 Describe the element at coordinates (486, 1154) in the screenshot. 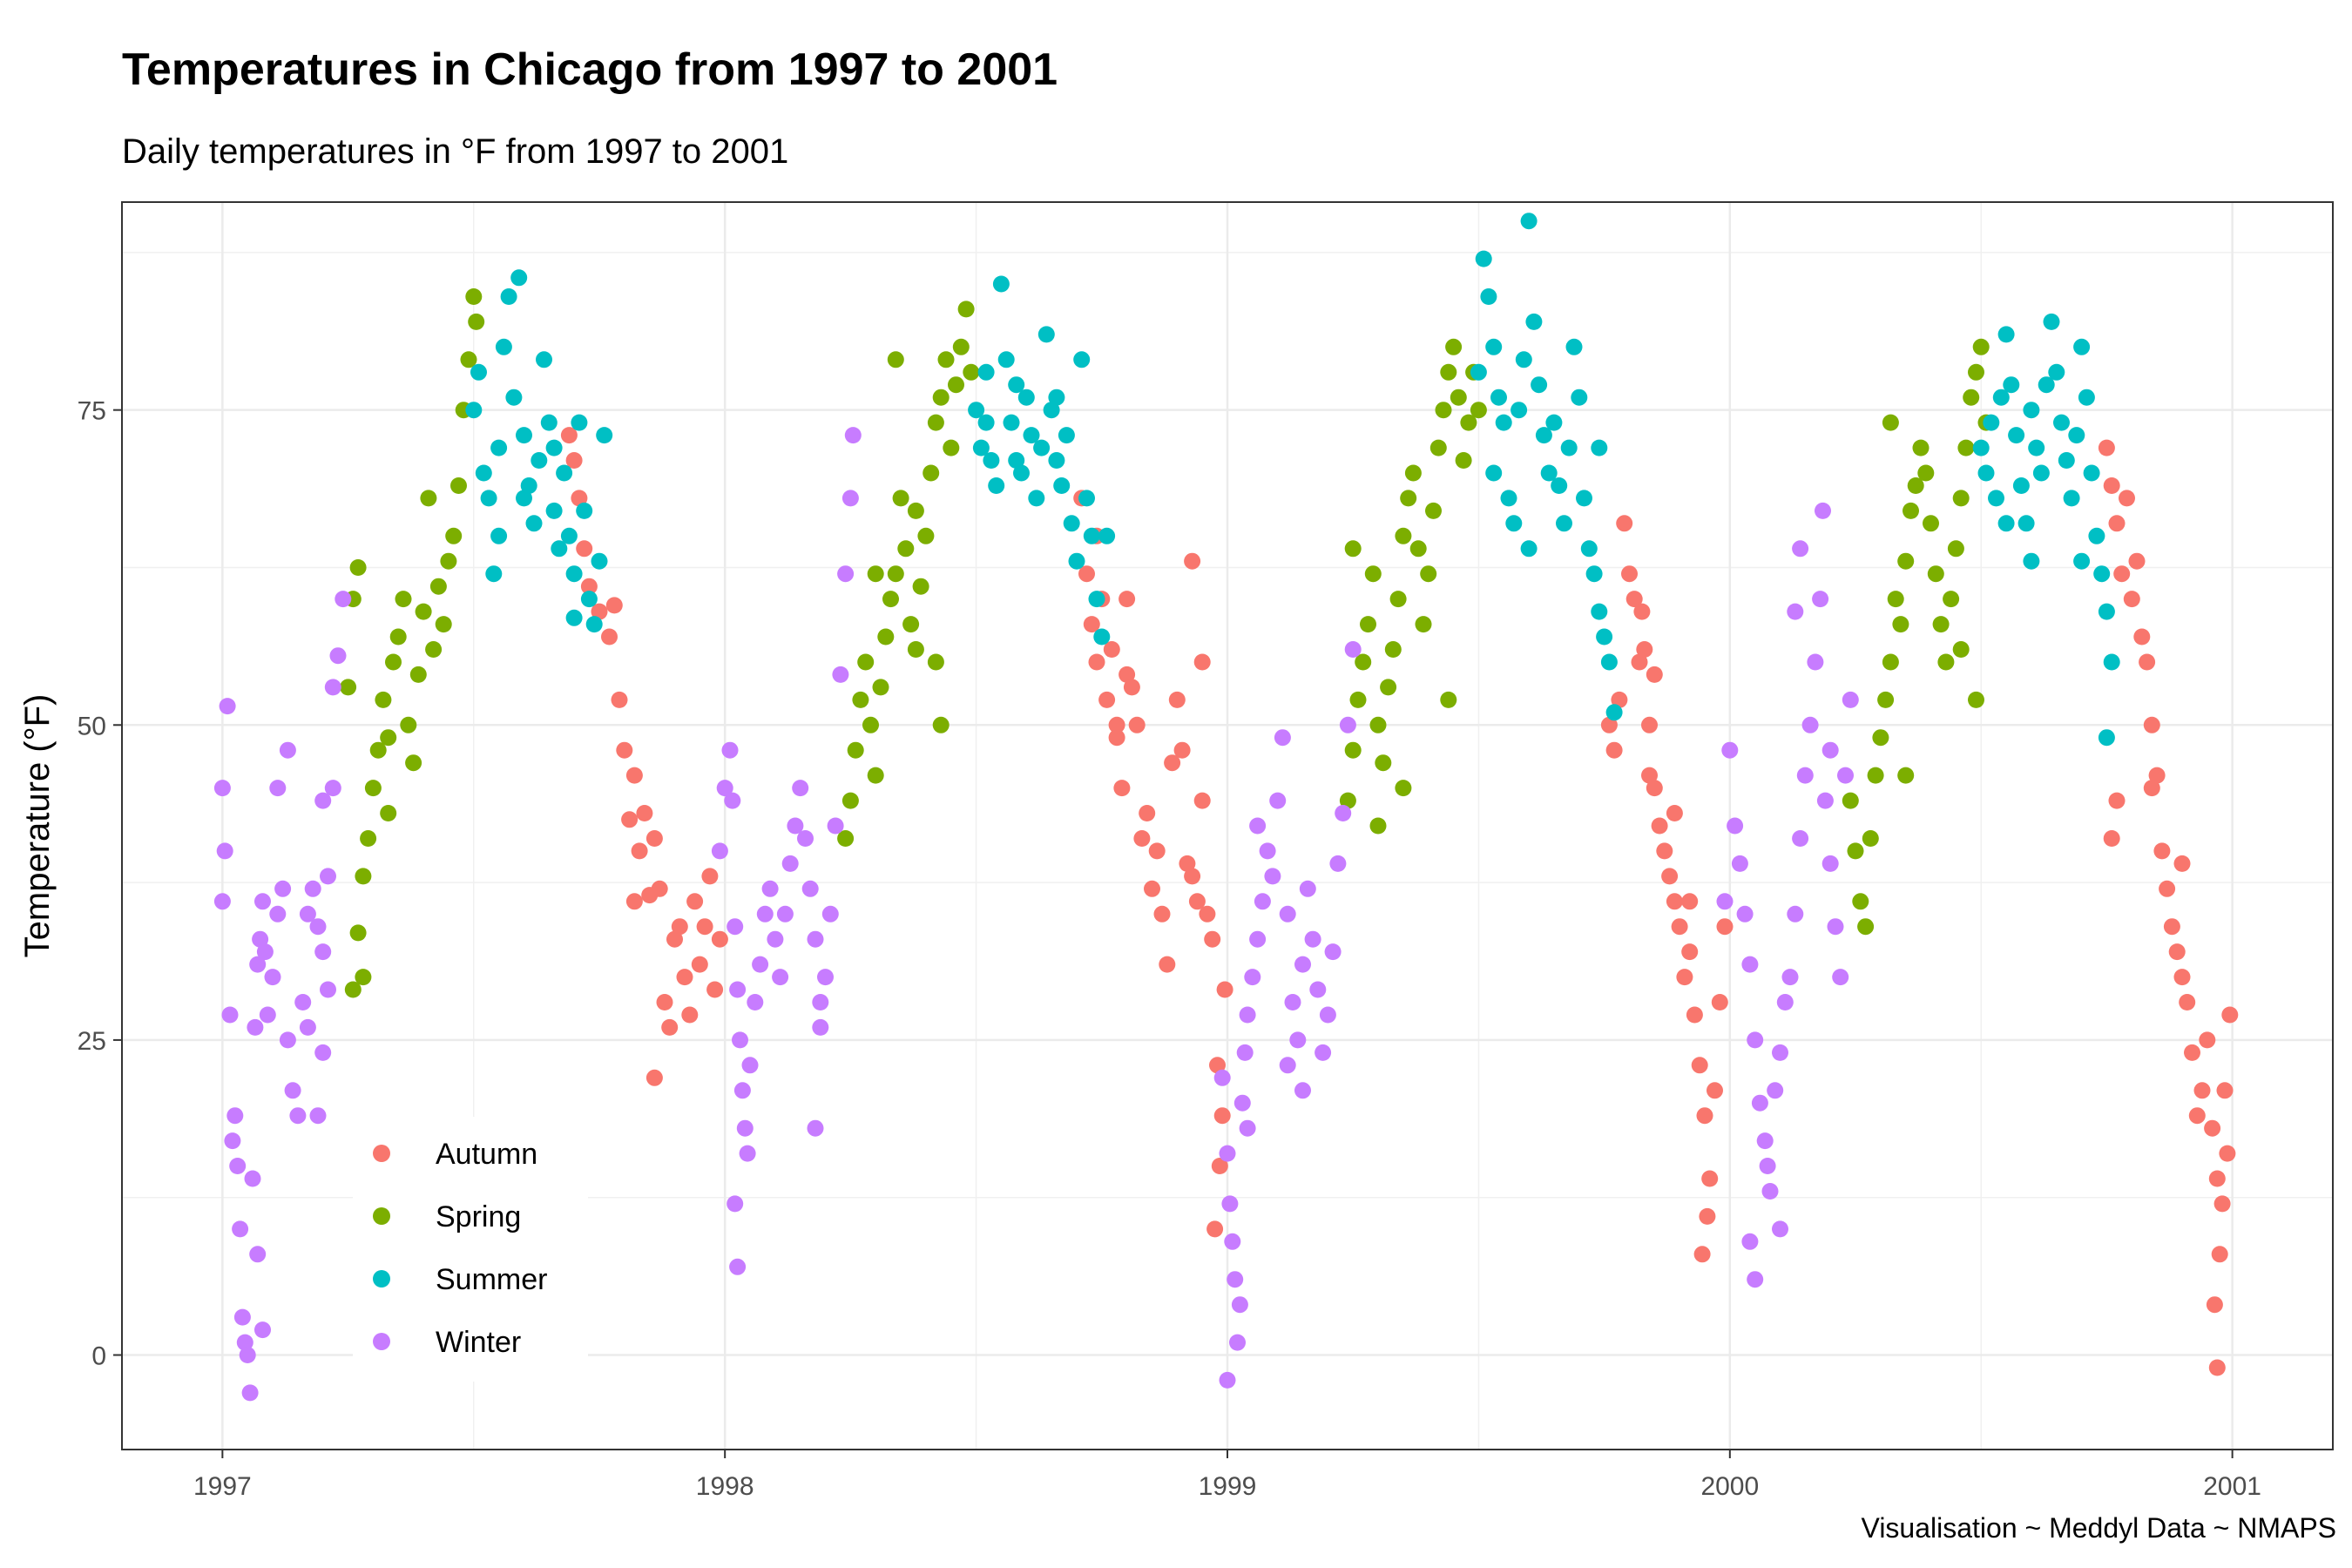

I see `legend-label-autumn: Autumn` at that location.